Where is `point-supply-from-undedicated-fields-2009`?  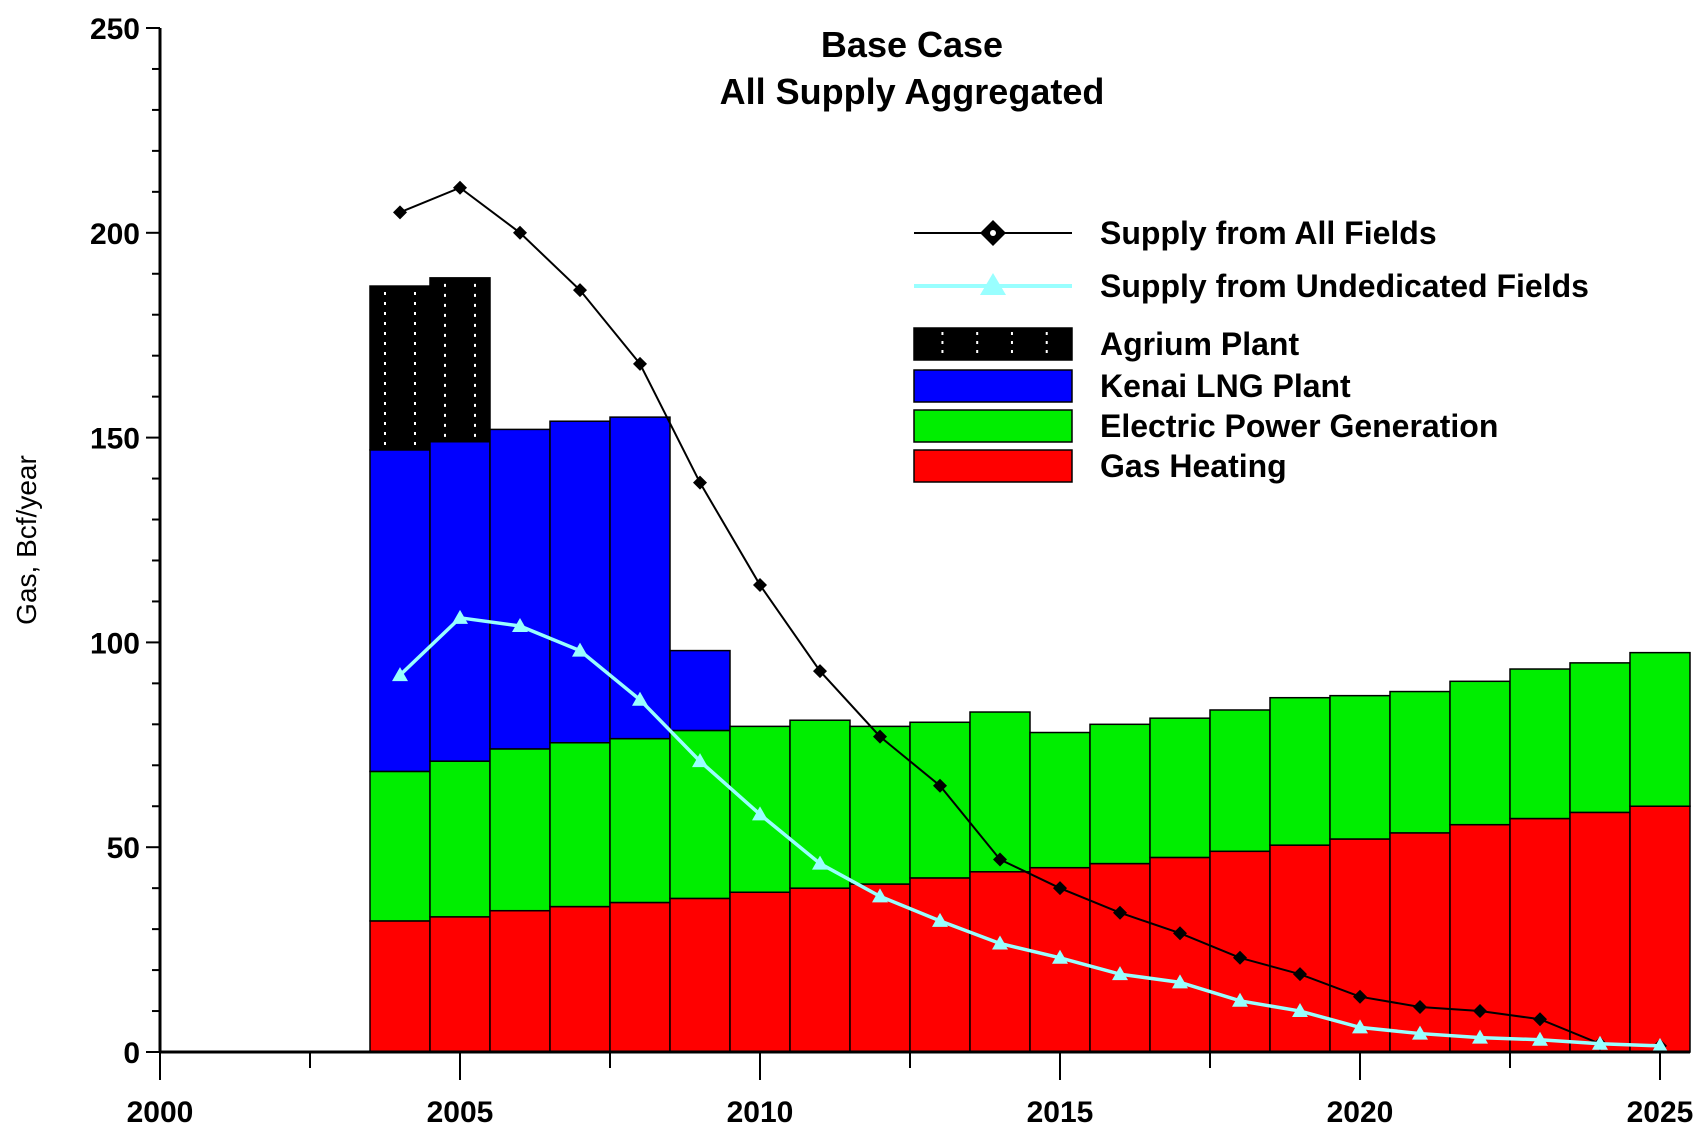 point-supply-from-undedicated-fields-2009 is located at coordinates (700, 760).